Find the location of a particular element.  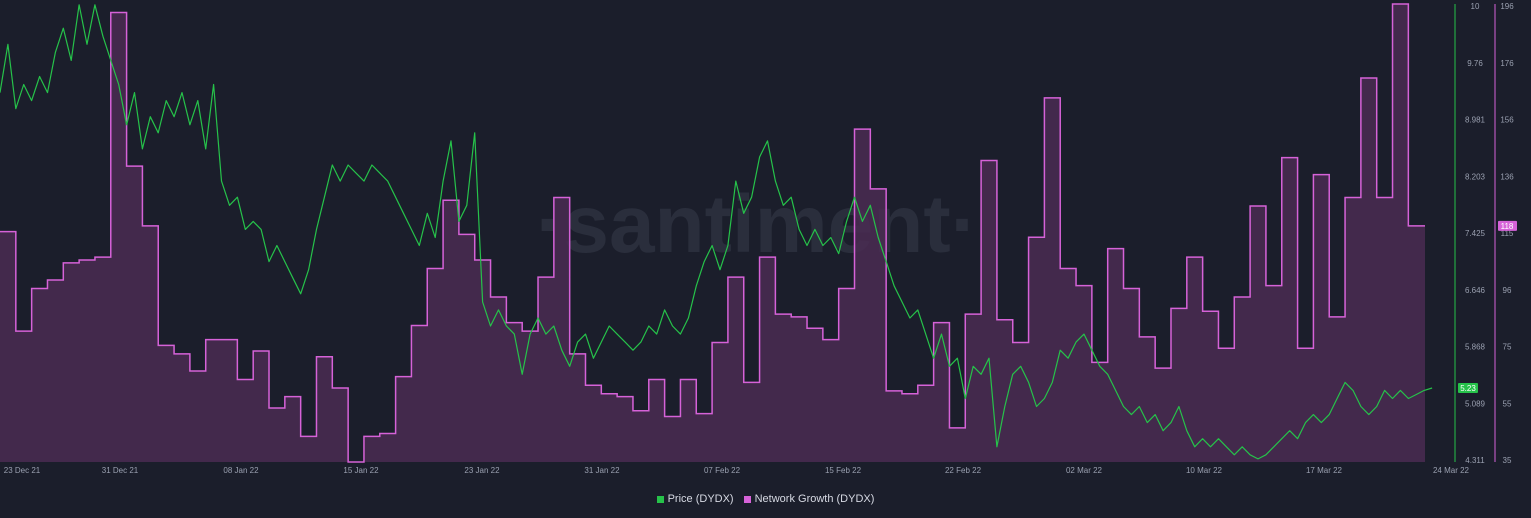

price-y-tick-label: 9.76 is located at coordinates (1475, 63).